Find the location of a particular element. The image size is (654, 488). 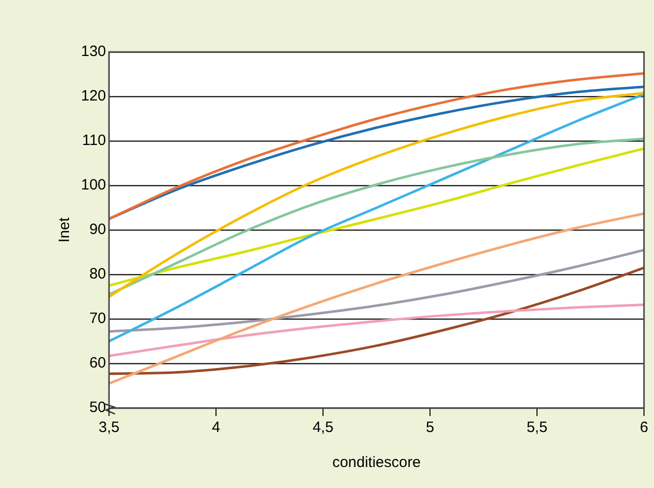

x-tick-label: 5 is located at coordinates (430, 427).